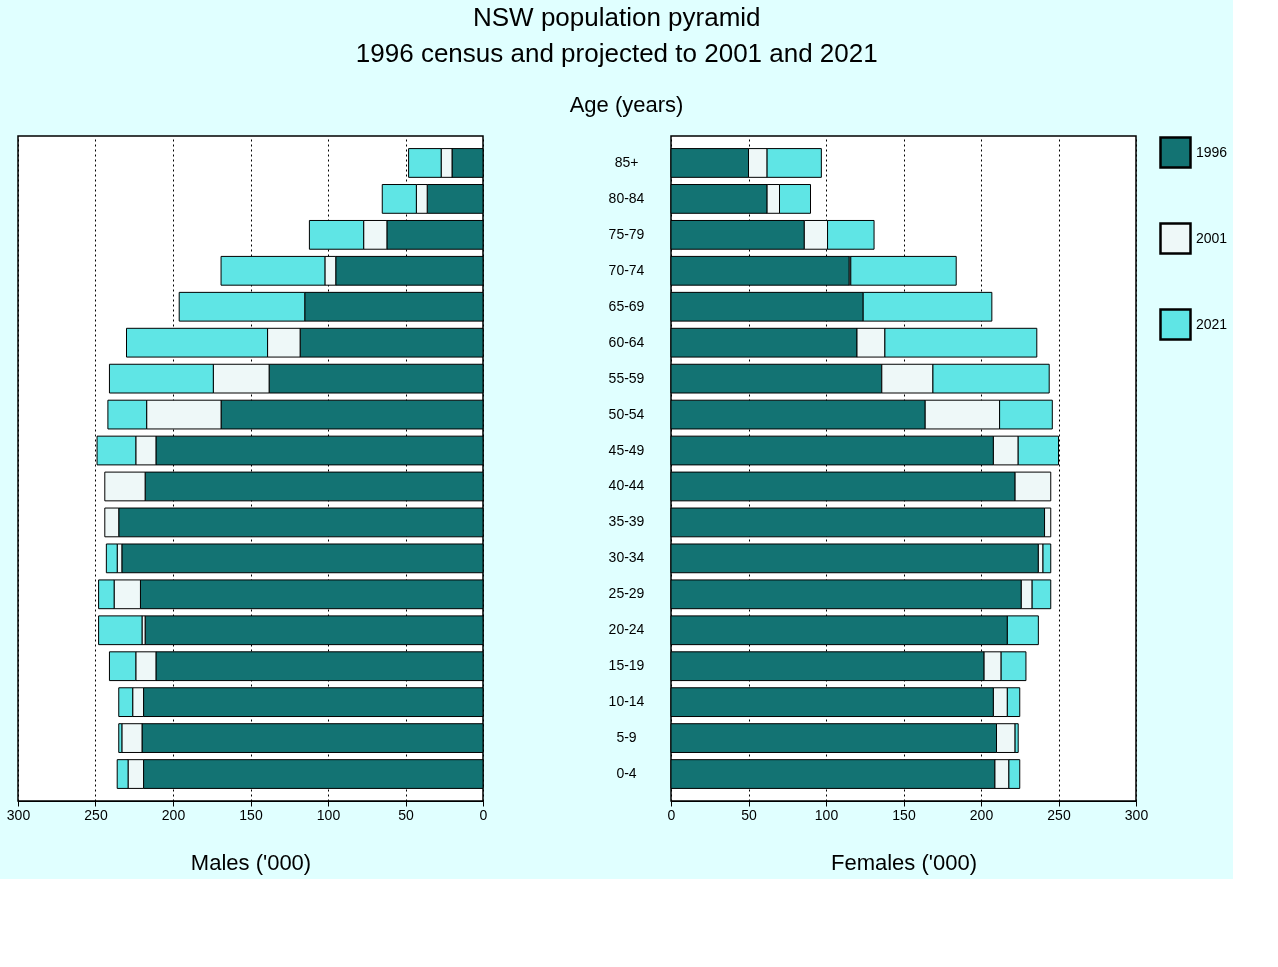  Describe the element at coordinates (626, 737) in the screenshot. I see `y-tick-label: 5-9` at that location.